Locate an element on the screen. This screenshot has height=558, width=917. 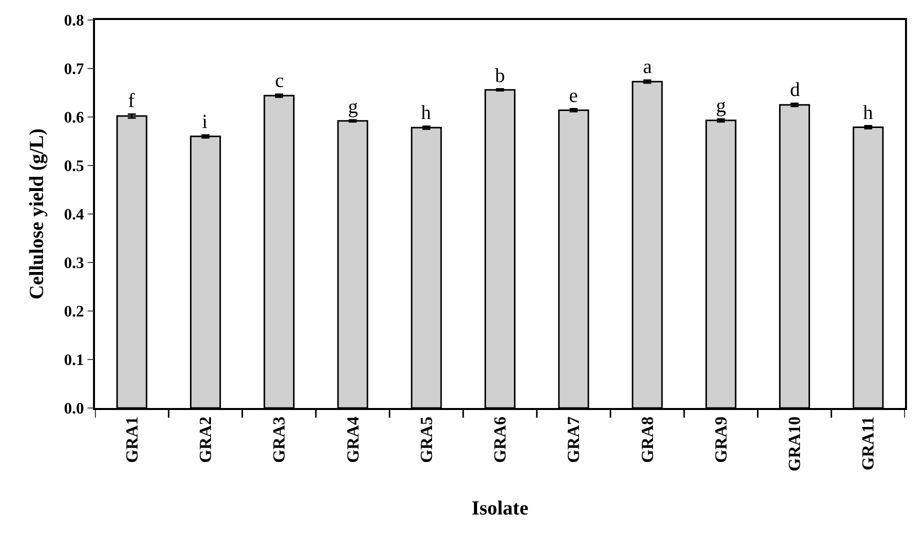
y-tick-label: 0.3 is located at coordinates (74, 263).